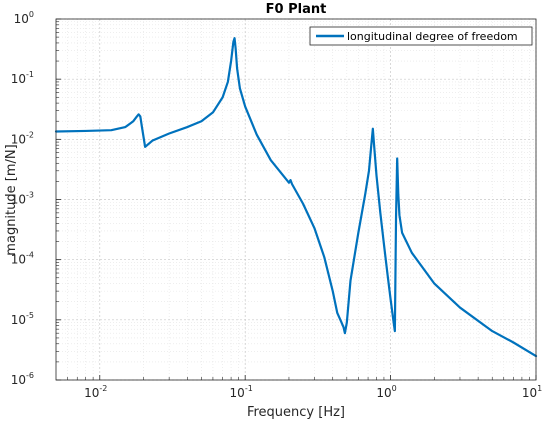  Describe the element at coordinates (313, 392) in the screenshot. I see `x-tick-labels: 10⁻² 10⁻¹ 10⁰ 10¹` at that location.